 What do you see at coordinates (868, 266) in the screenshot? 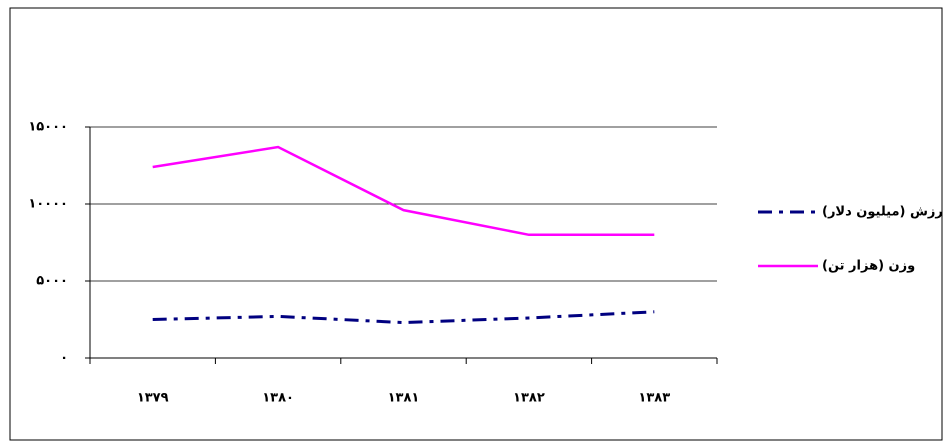
I see `legend-label: وزن (هزار تن)` at bounding box center [868, 266].